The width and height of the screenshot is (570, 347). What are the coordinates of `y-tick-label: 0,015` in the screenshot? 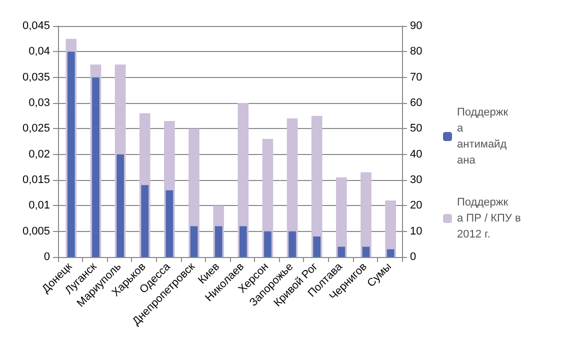 It's located at (36, 180).